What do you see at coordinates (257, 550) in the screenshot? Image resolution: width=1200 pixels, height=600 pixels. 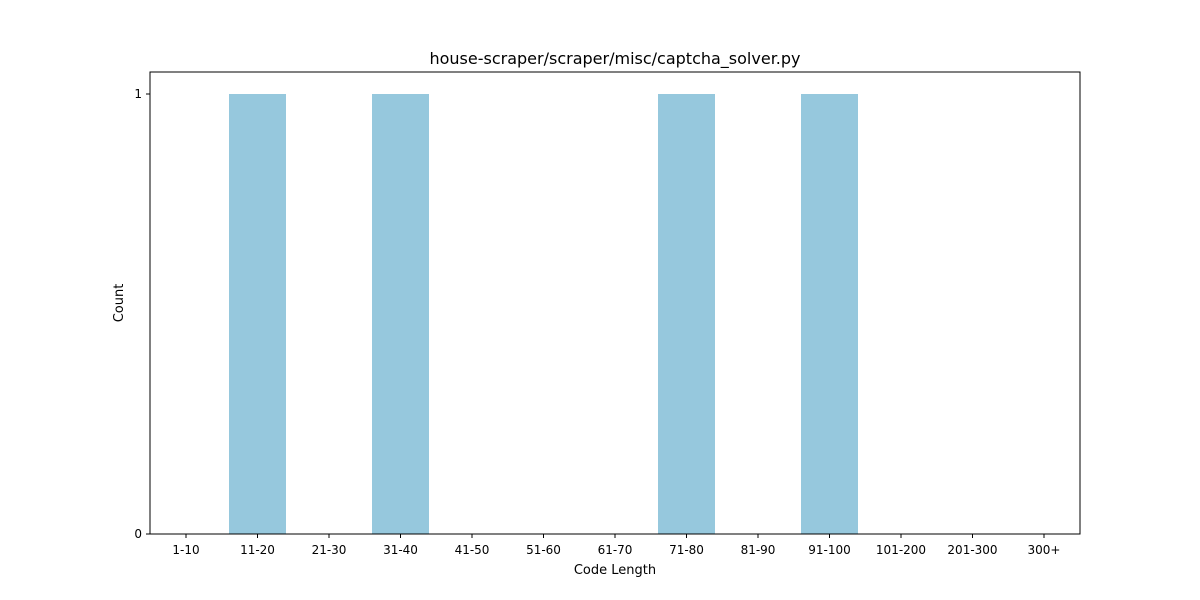 I see `x-tick-label: 11-20` at bounding box center [257, 550].